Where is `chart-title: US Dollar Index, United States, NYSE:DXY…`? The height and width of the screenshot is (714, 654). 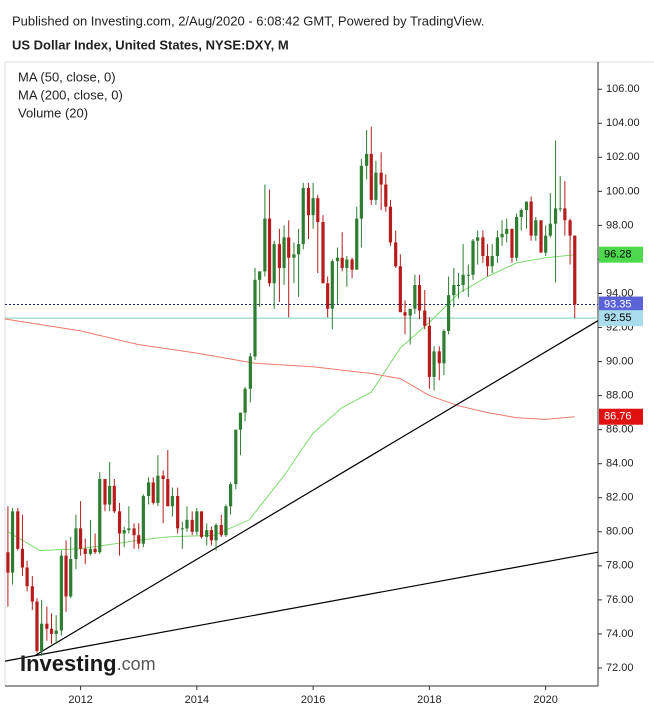
chart-title: US Dollar Index, United States, NYSE:DXY… is located at coordinates (150, 44).